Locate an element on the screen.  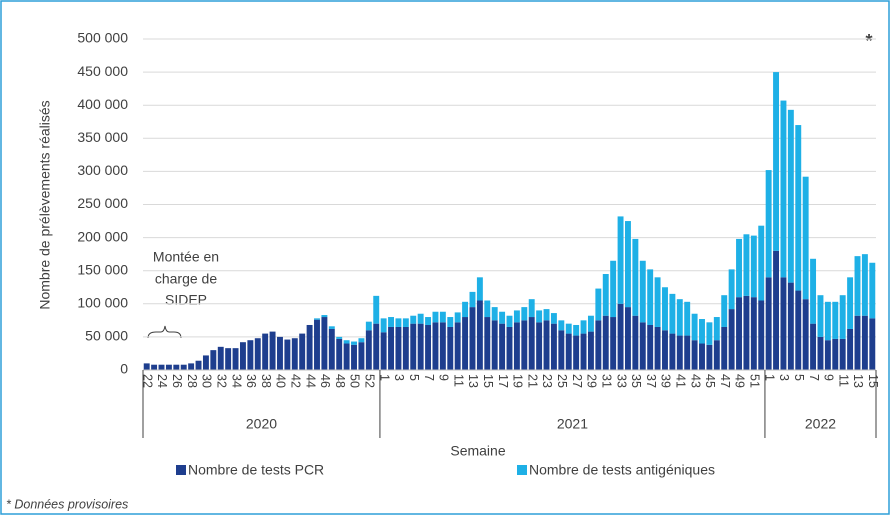
x-tick-label: 45 is located at coordinates (710, 381).